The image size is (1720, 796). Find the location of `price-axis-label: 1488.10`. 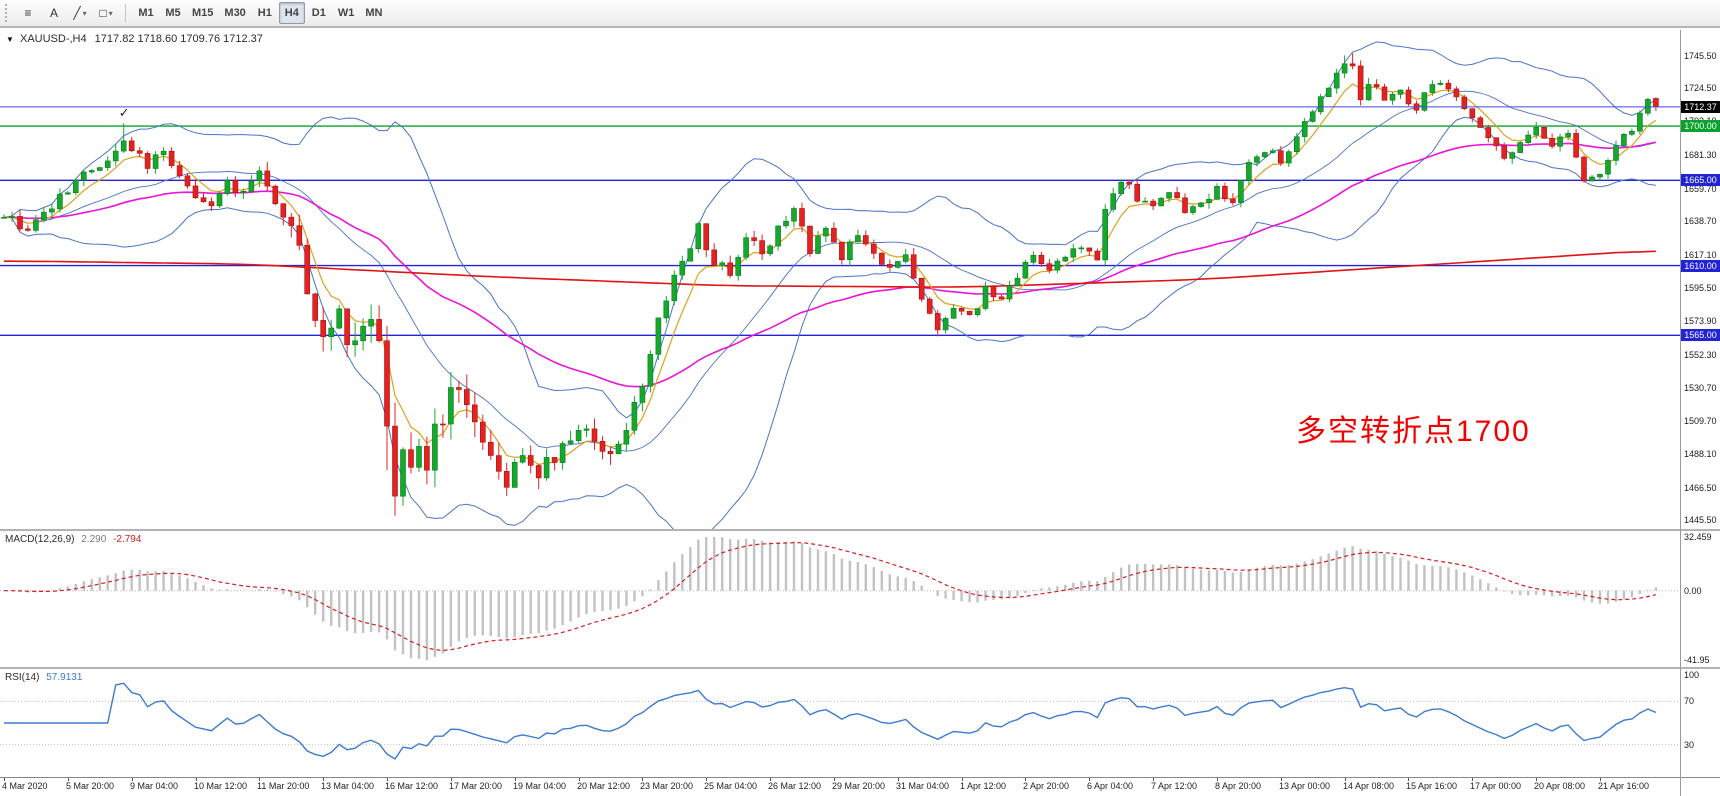

price-axis-label: 1488.10 is located at coordinates (1700, 454).